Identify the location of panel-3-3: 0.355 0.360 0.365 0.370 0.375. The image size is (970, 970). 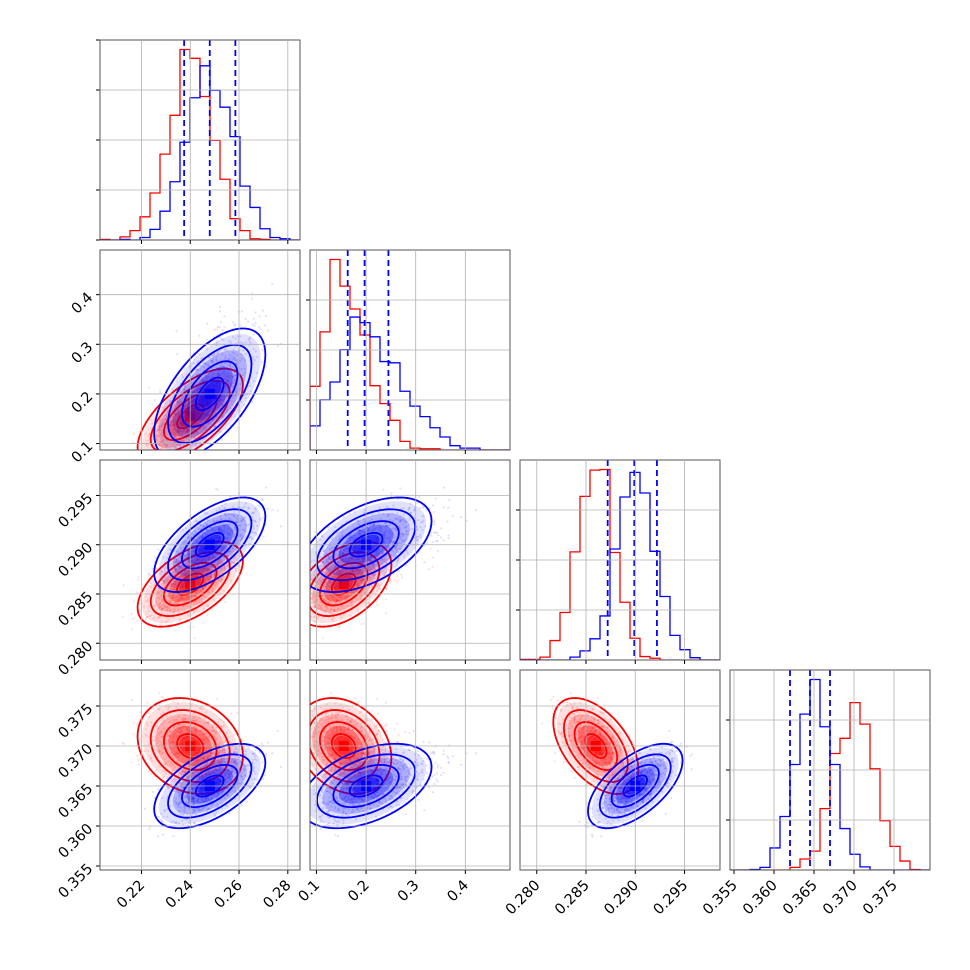
(815, 794).